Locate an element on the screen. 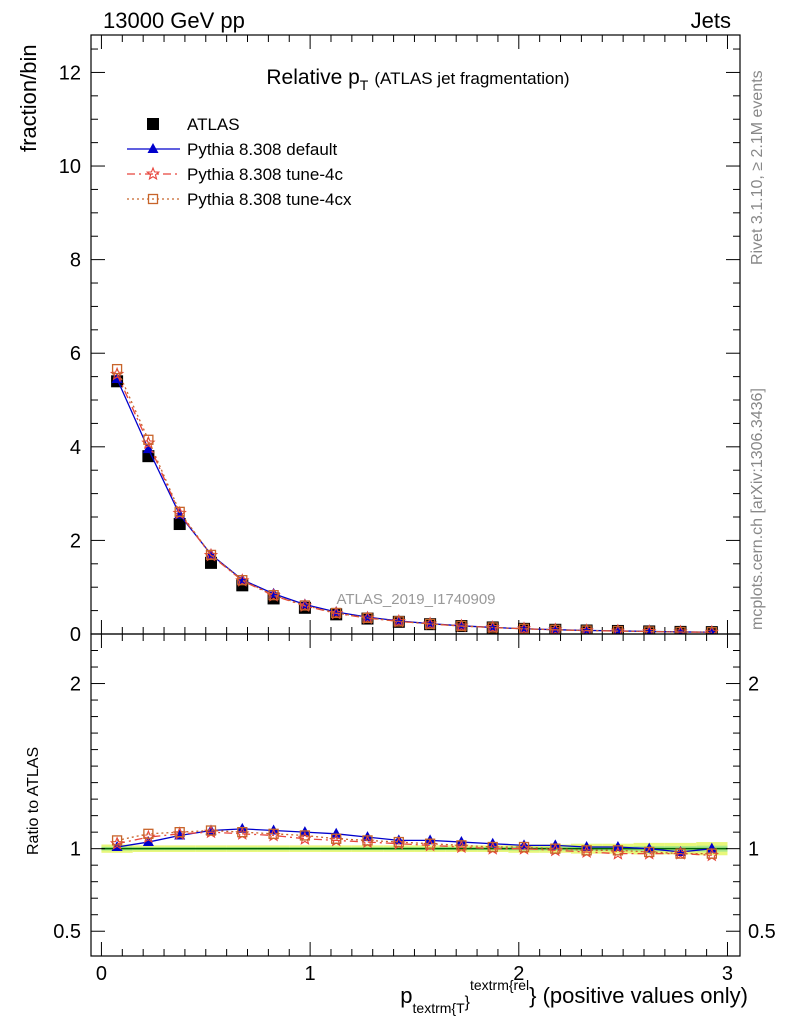 Image resolution: width=786 pixels, height=1024 pixels. ratio-y-tick-label-right: 2 is located at coordinates (753, 685).